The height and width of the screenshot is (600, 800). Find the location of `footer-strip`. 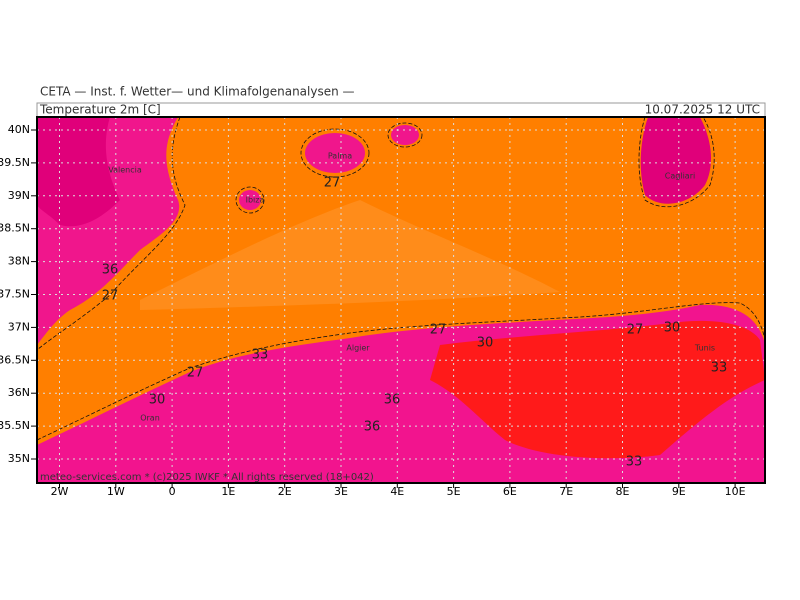

footer-strip is located at coordinates (401, 476).